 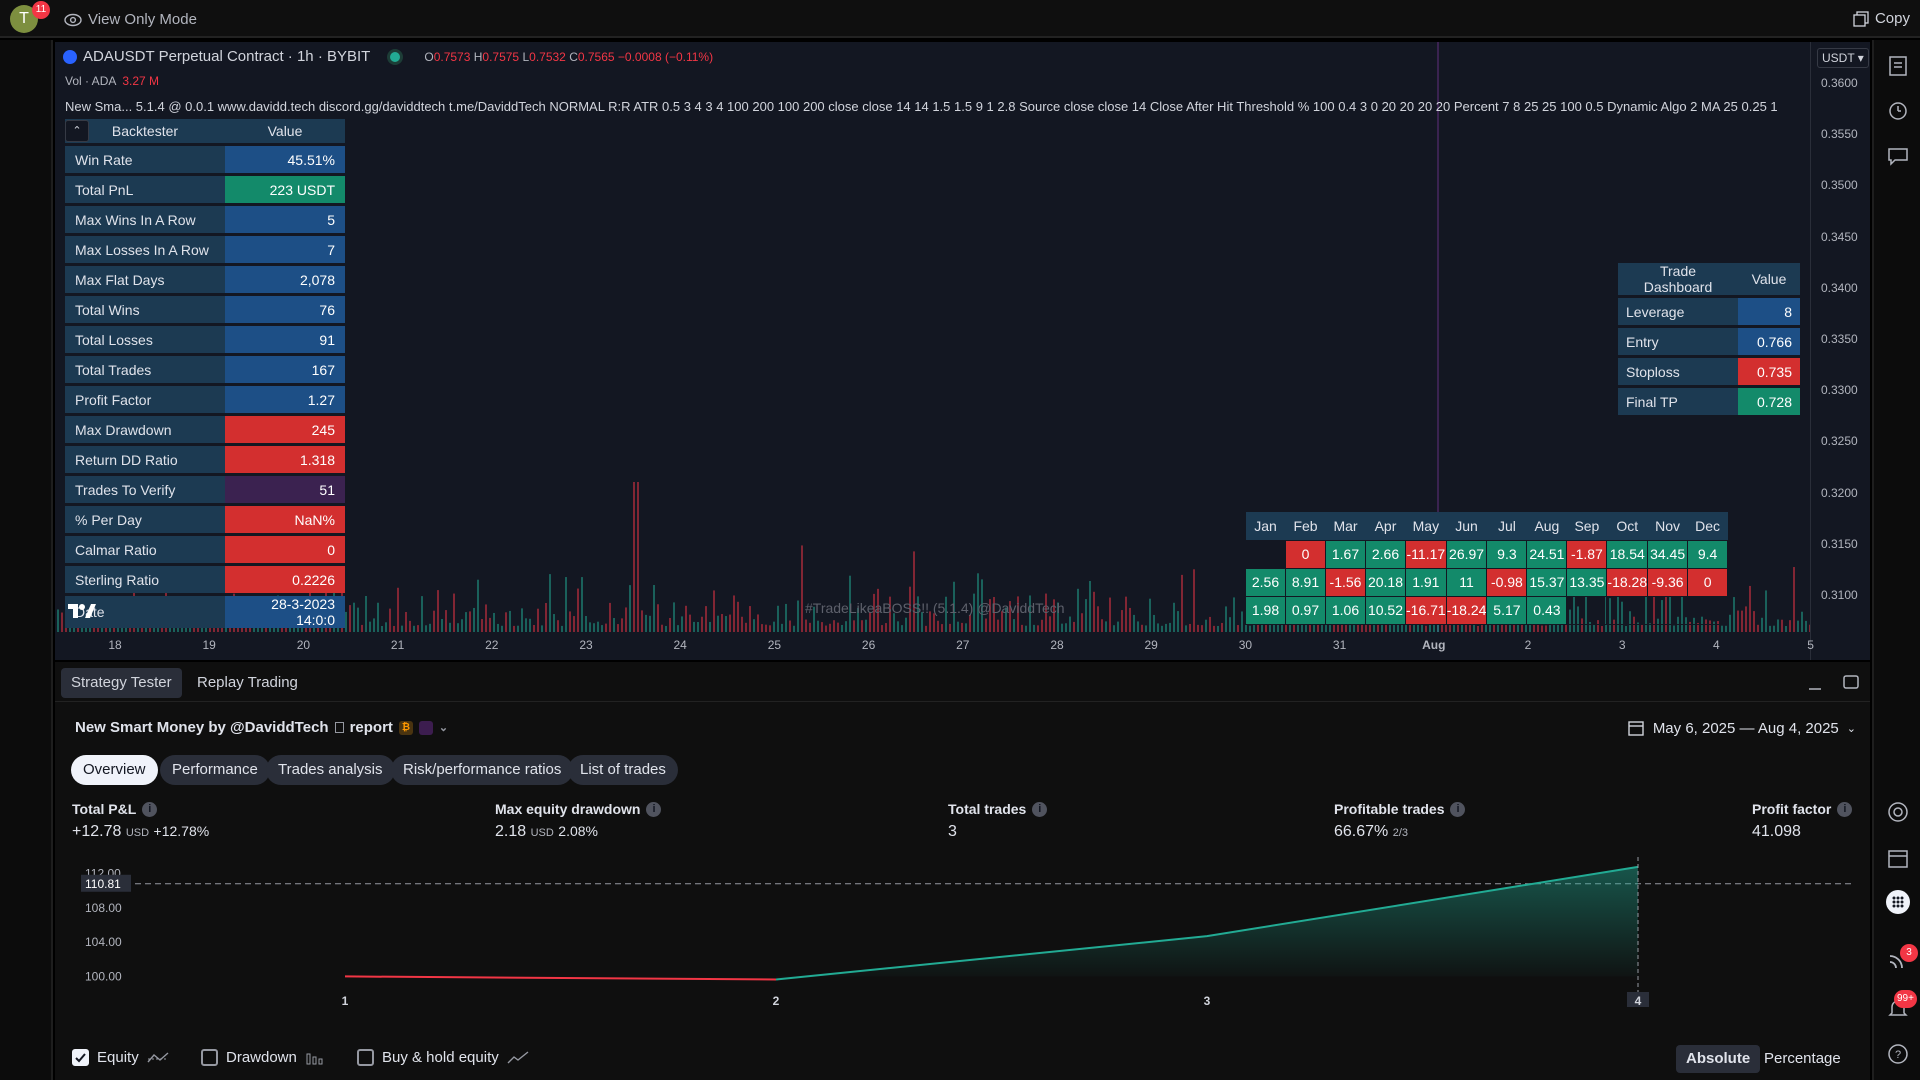 I want to click on time-axis: 18 19 20 21 22 23 24 25 26 27 28 29 30 31 Aug 2 3 4 5, so click(x=934, y=646).